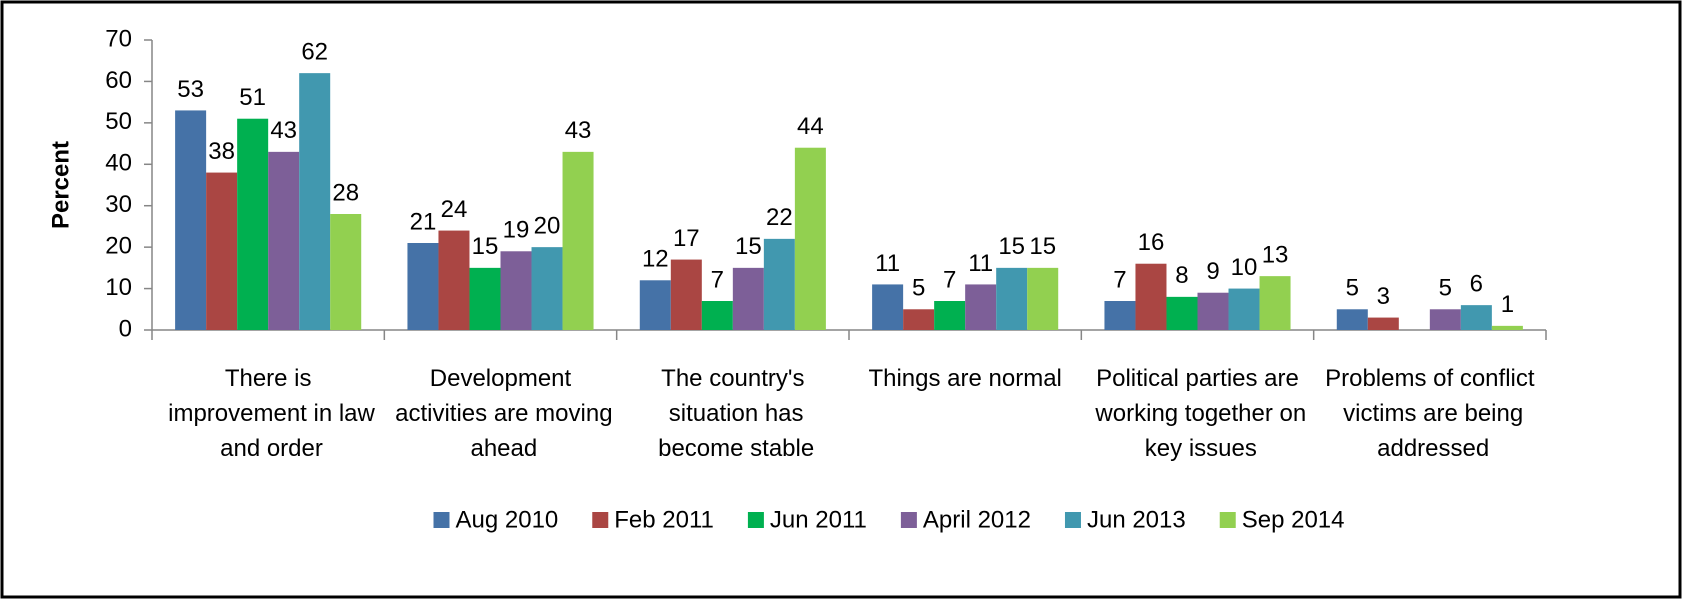 The image size is (1682, 599). Describe the element at coordinates (1197, 448) in the screenshot. I see `x-tick-label-line: key issues` at that location.